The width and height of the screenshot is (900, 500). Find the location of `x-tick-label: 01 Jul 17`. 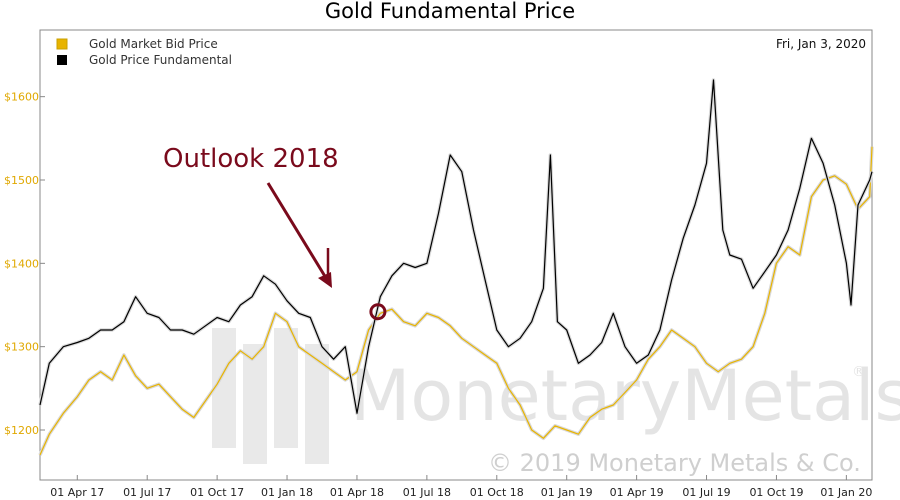

x-tick-label: 01 Jul 17 is located at coordinates (147, 492).